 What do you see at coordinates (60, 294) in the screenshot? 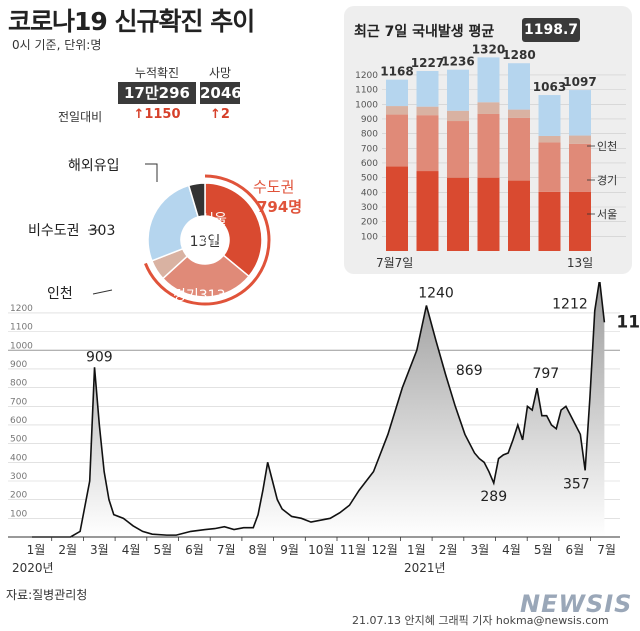
I see `slice-name-incheon: 인천` at bounding box center [60, 294].